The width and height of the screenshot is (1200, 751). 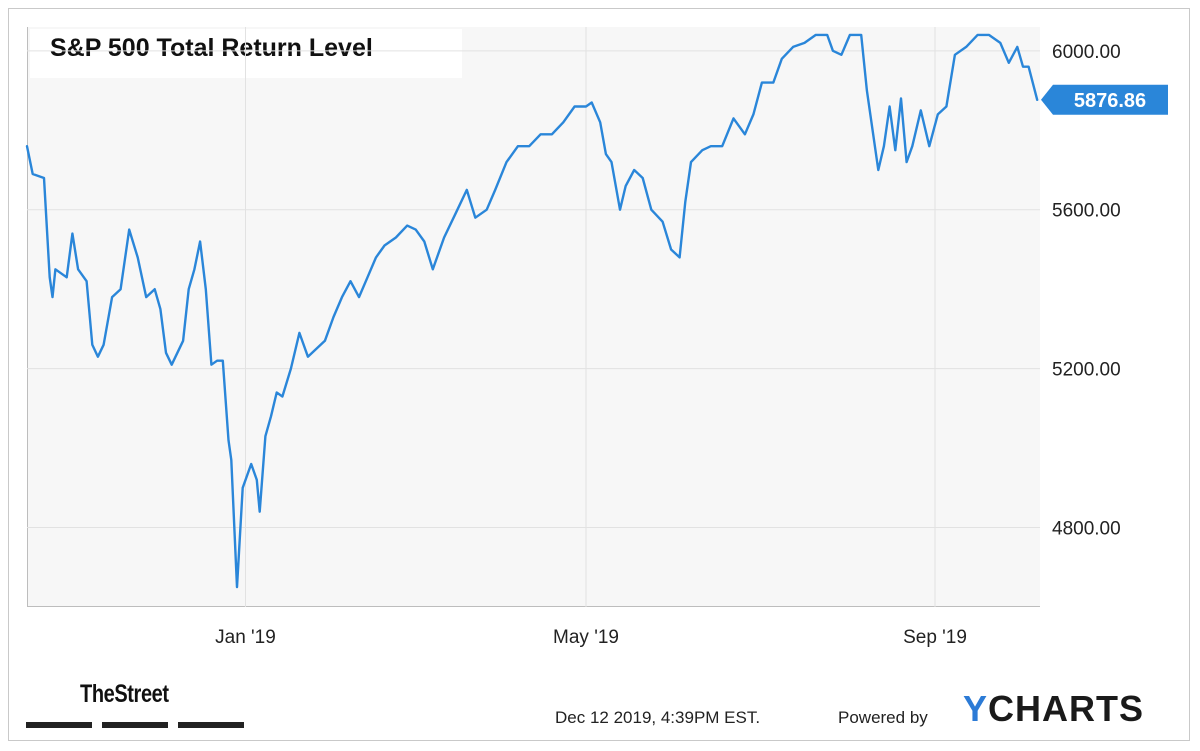 I want to click on current-value-label: 5876.86, so click(x=1110, y=101).